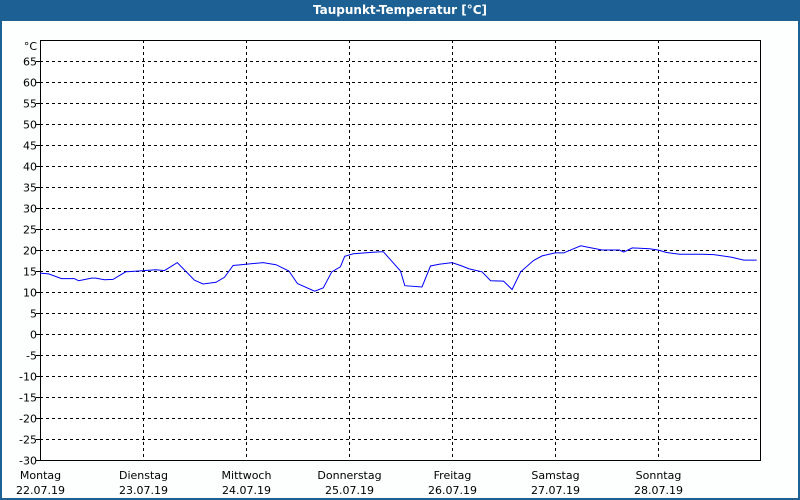 This screenshot has height=500, width=800. What do you see at coordinates (30, 167) in the screenshot?
I see `y-tick-label: 40` at bounding box center [30, 167].